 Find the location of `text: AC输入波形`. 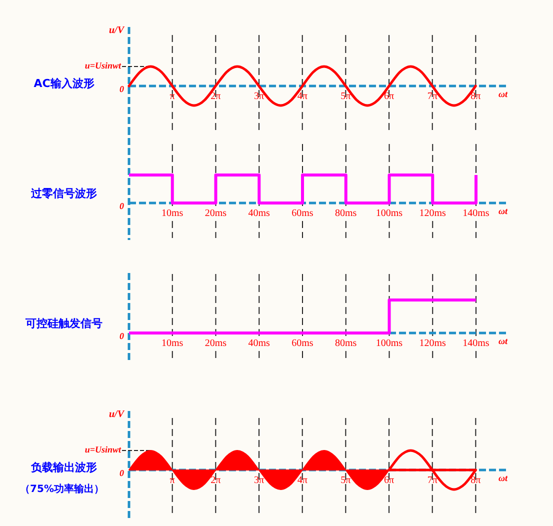

text: AC输入波形 is located at coordinates (64, 83).